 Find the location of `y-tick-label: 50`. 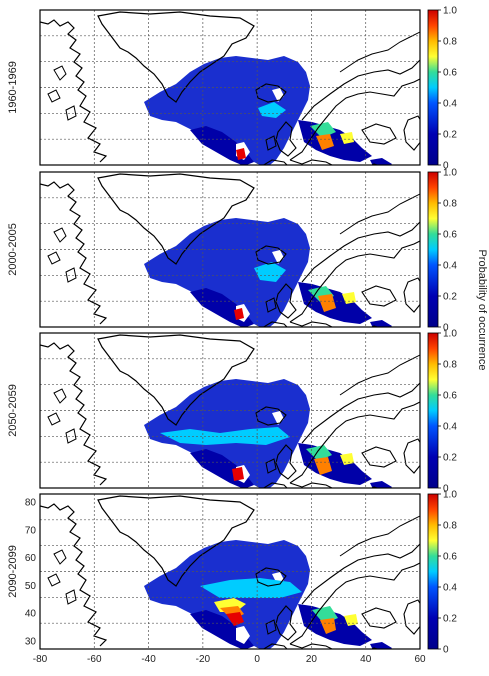

y-tick-label: 50 is located at coordinates (31, 586).